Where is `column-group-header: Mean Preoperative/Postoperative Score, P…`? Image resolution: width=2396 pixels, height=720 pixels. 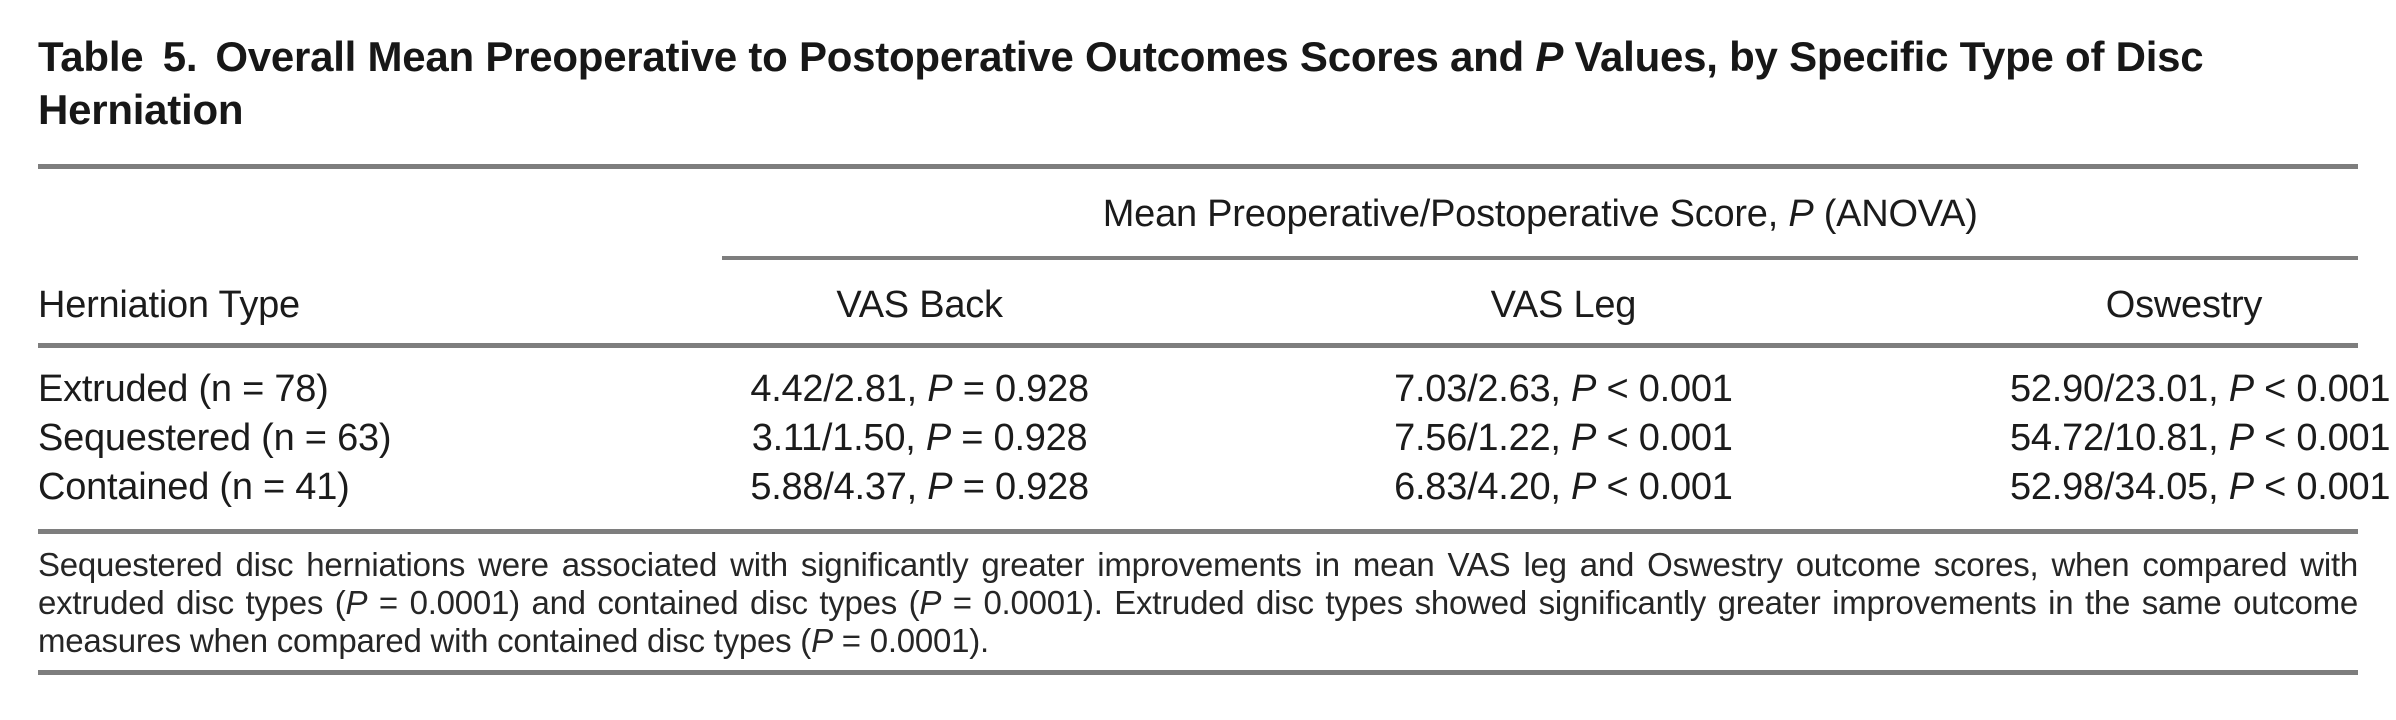
column-group-header: Mean Preoperative/Postoperative Score, P… is located at coordinates (1540, 213).